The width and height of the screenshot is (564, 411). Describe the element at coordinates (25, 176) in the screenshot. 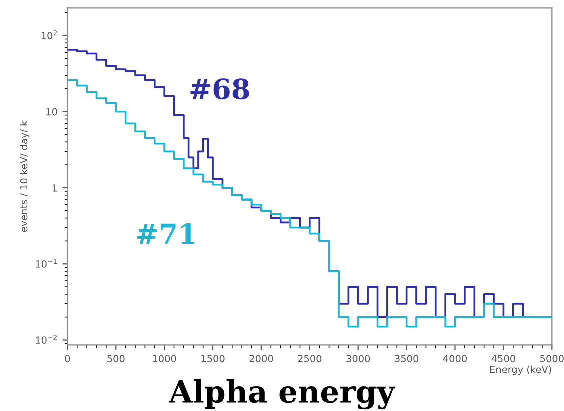

I see `y-axis-title: events / 10 keV/ day/ k` at that location.